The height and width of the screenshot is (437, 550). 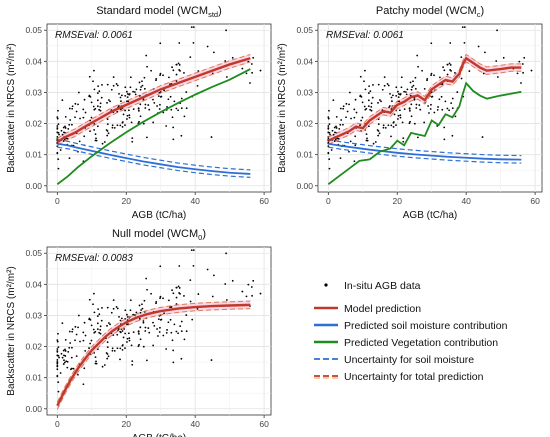 What do you see at coordinates (425, 103) in the screenshot?
I see `total-prediction-uncertainty` at bounding box center [425, 103].